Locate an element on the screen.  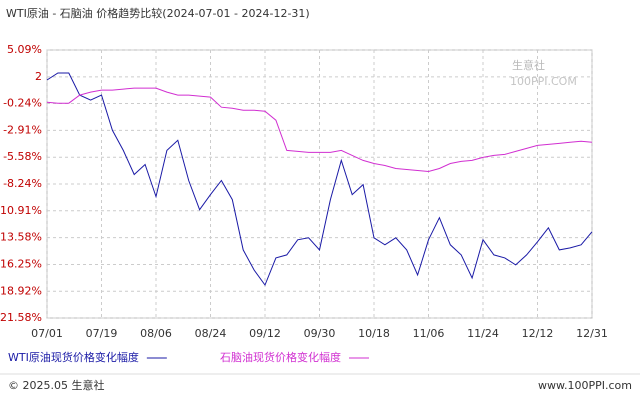
x-tick-label: 12/31 is located at coordinates (592, 333).